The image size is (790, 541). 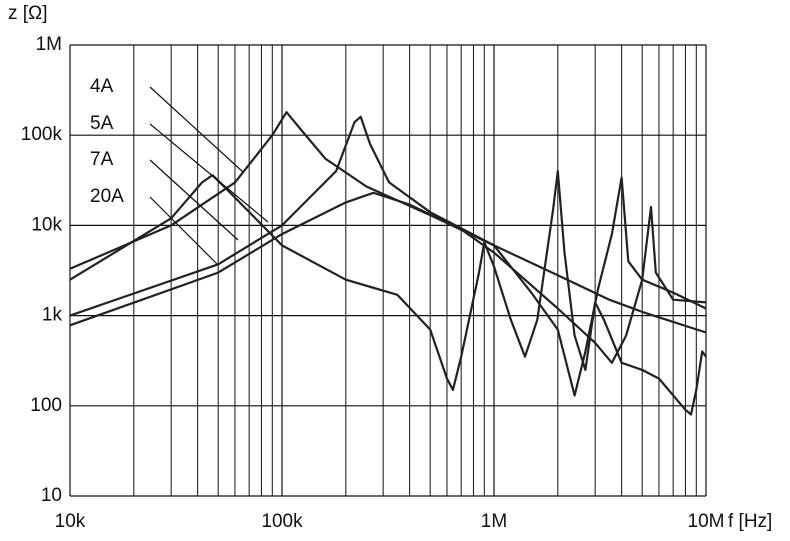 What do you see at coordinates (107, 196) in the screenshot?
I see `series-label: 20A` at bounding box center [107, 196].